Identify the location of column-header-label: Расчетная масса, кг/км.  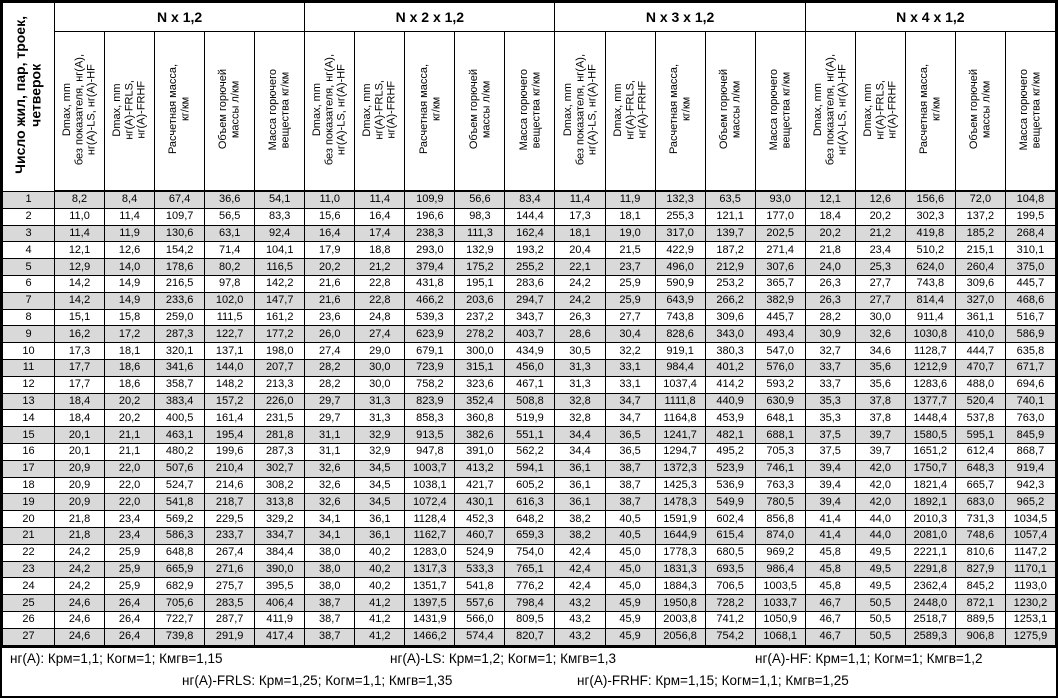
(930, 109).